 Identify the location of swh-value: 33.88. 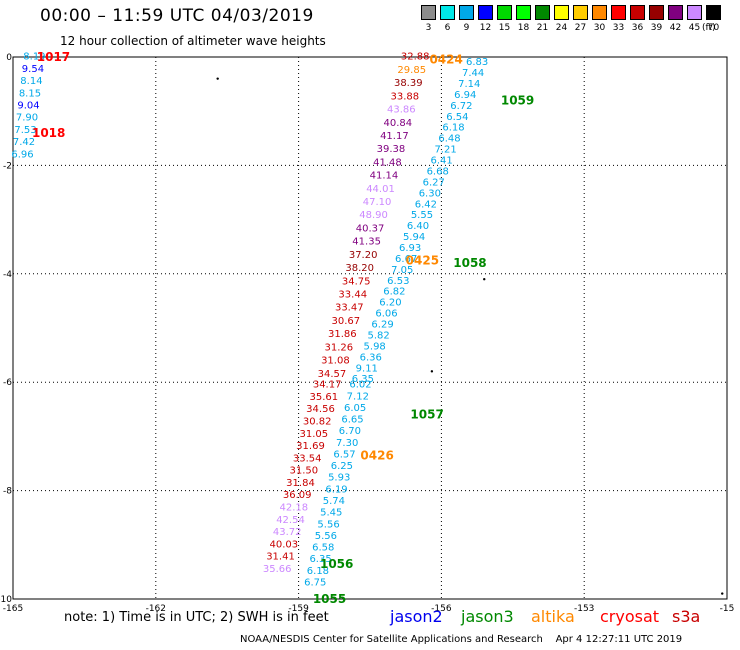
(404, 96).